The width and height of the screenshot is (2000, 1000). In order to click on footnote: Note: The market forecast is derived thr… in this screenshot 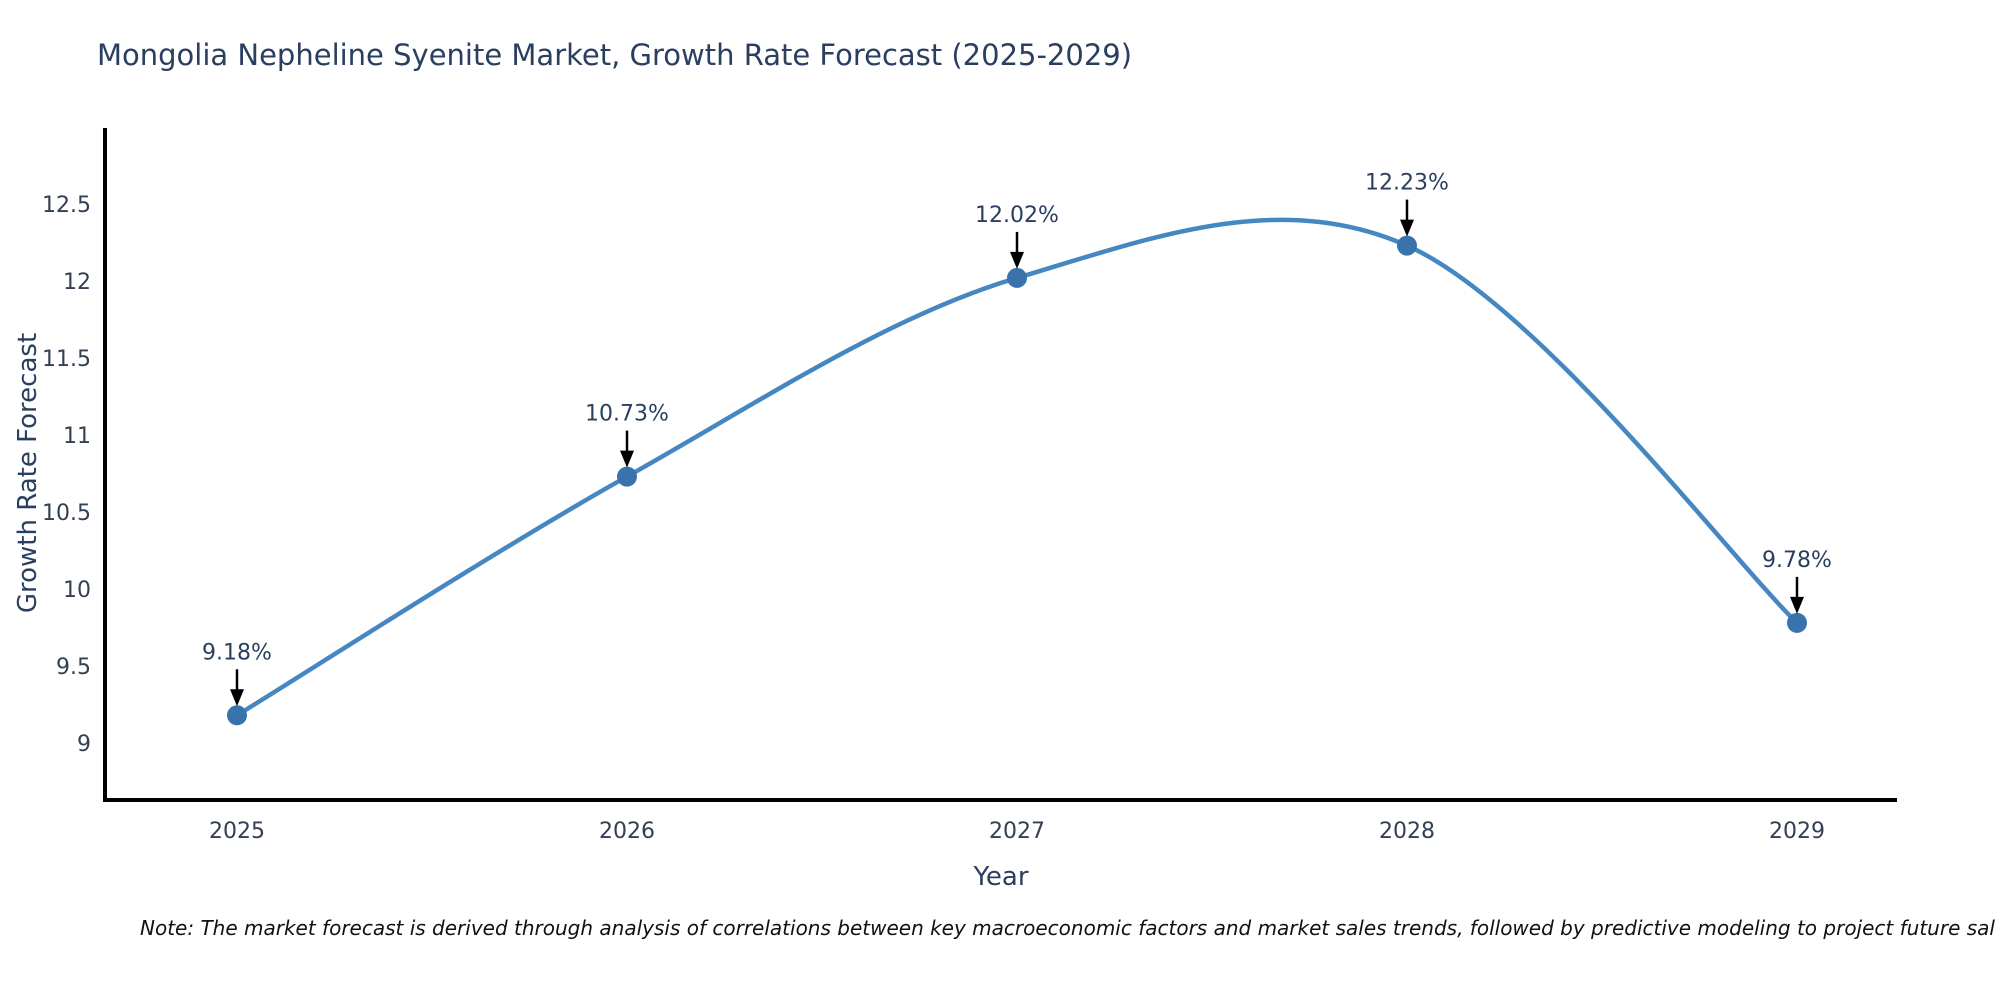, I will do `click(1067, 928)`.